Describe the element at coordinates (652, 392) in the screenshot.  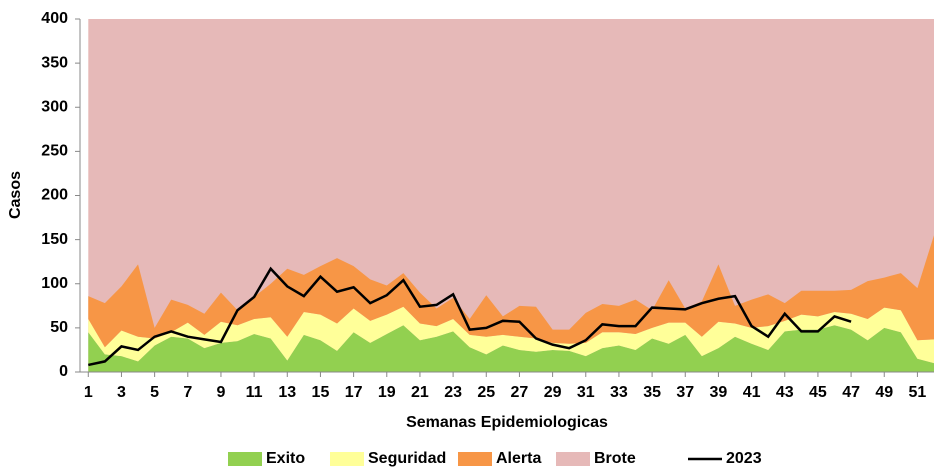
I see `x-tick-label: 35` at that location.